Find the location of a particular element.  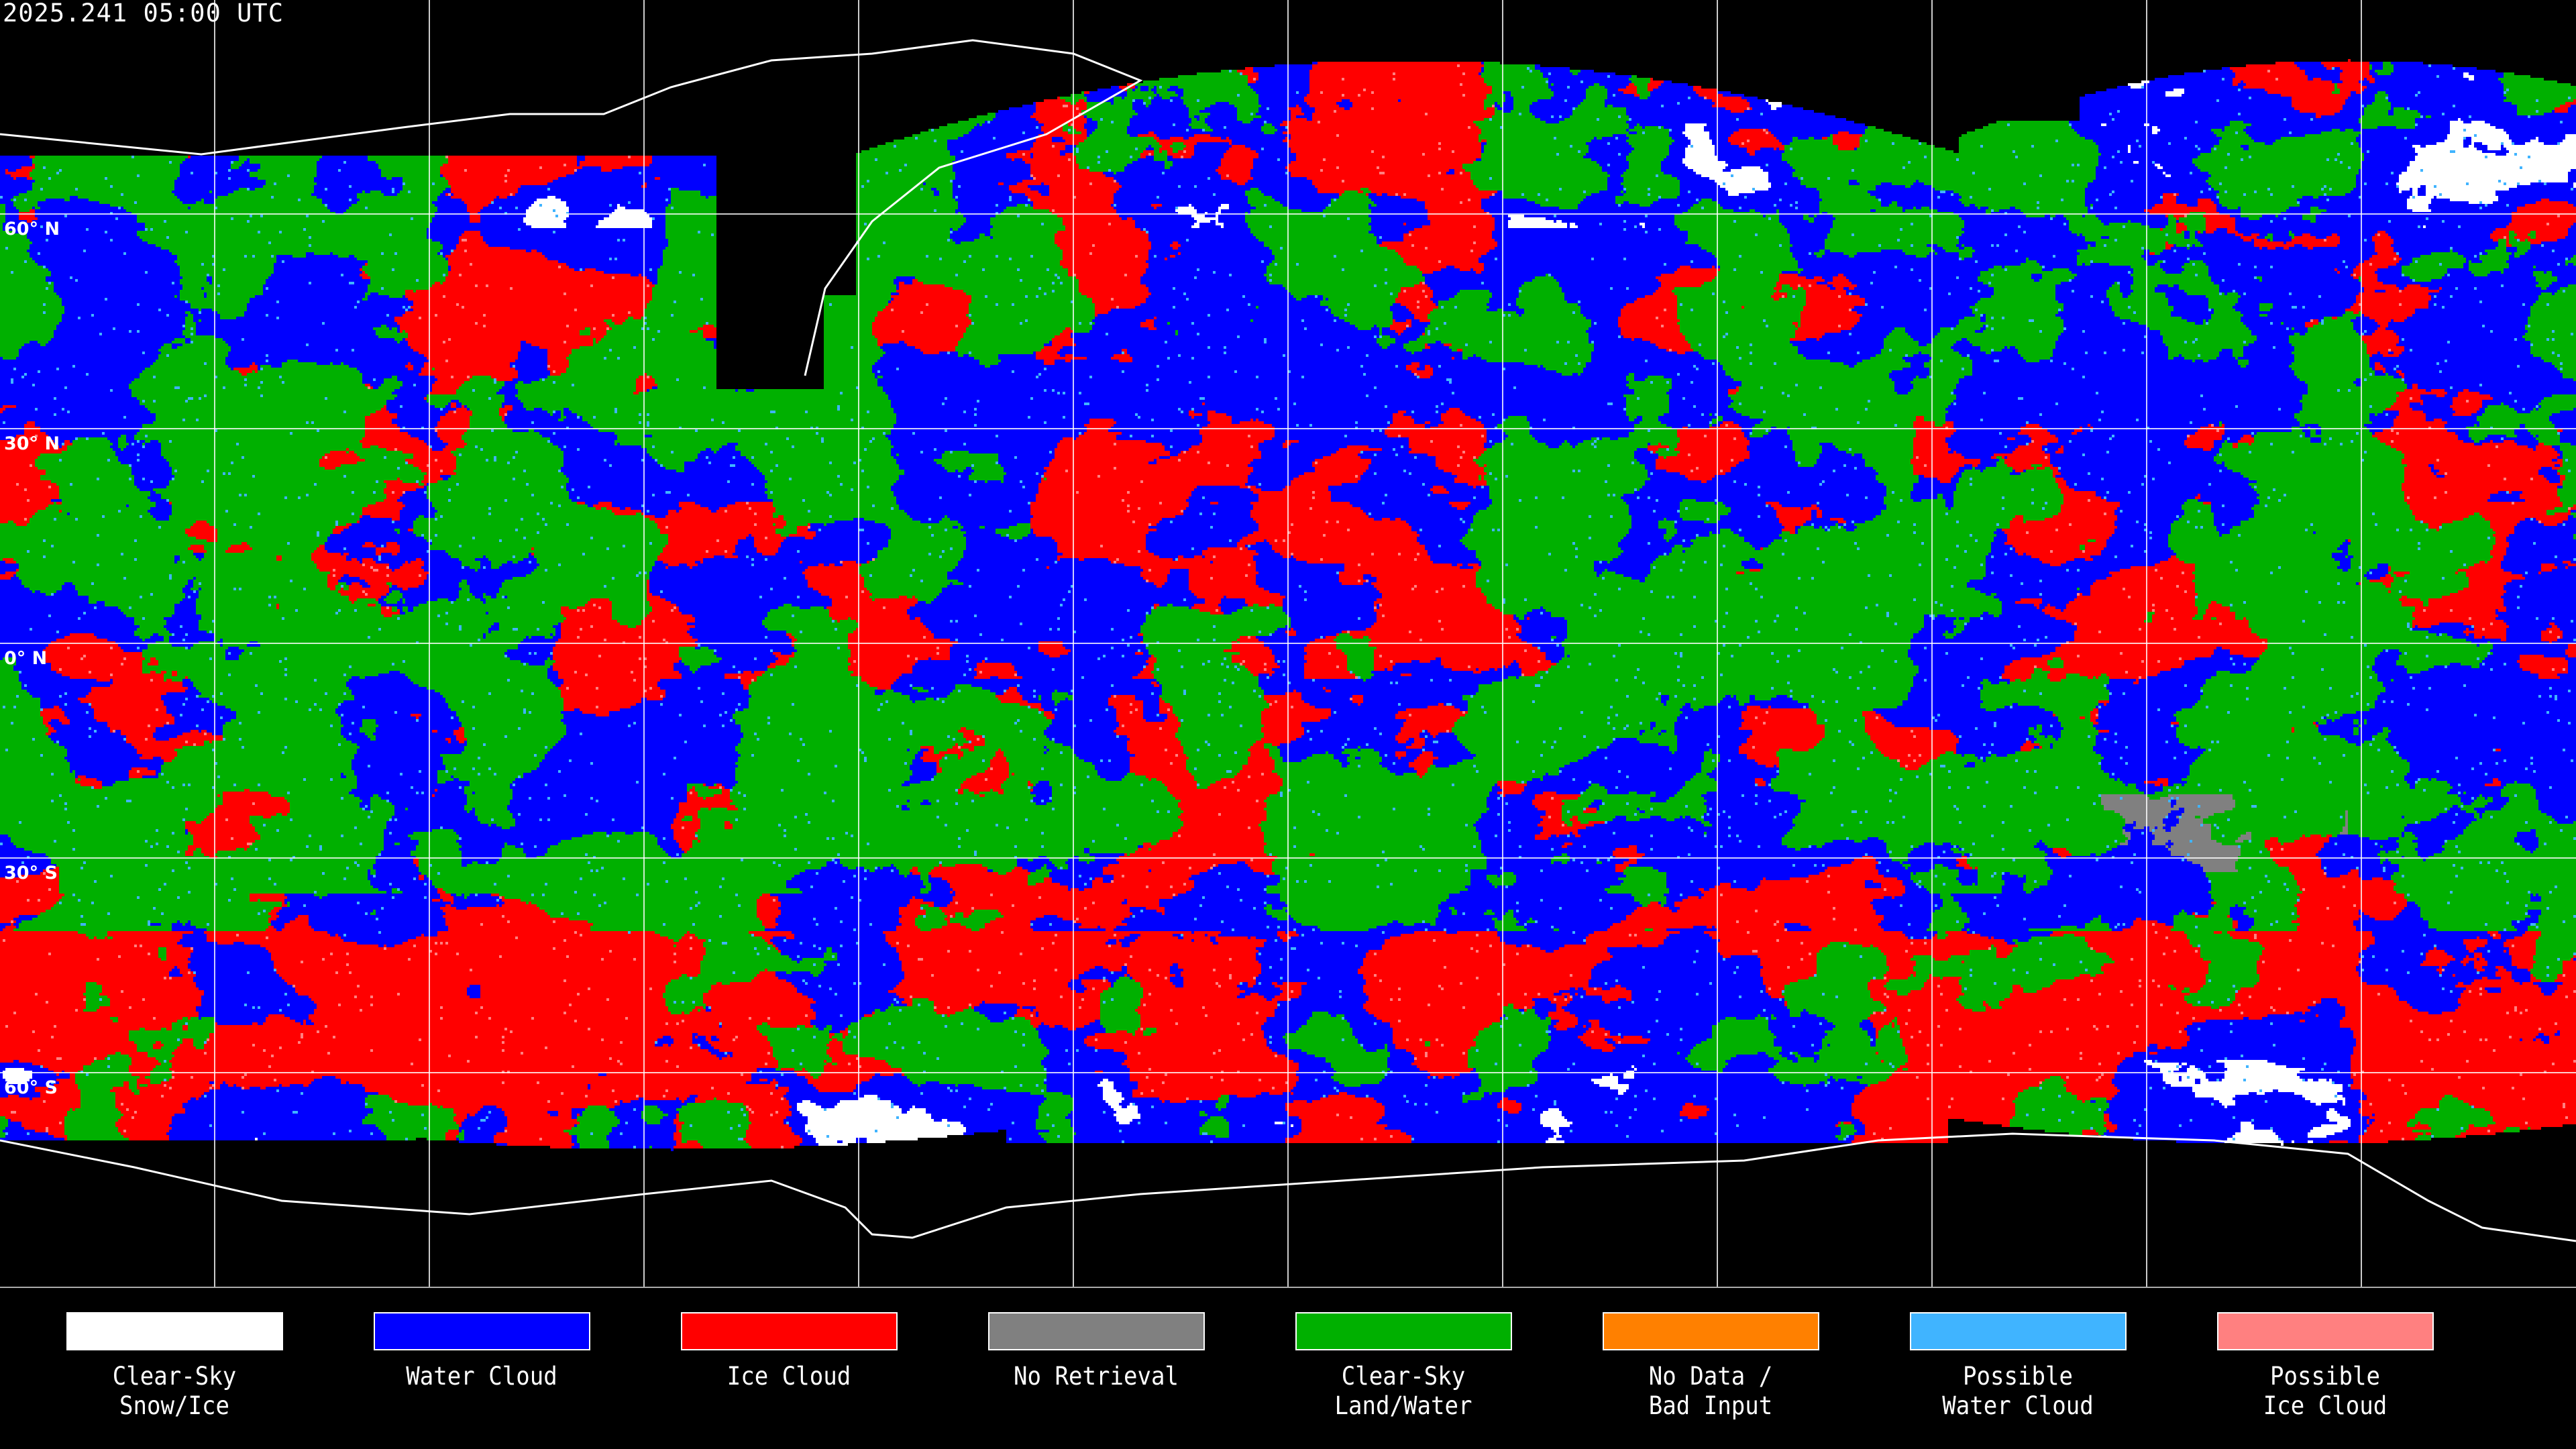

legend-item-no-retrieval: No Retrieval is located at coordinates (1096, 1366).